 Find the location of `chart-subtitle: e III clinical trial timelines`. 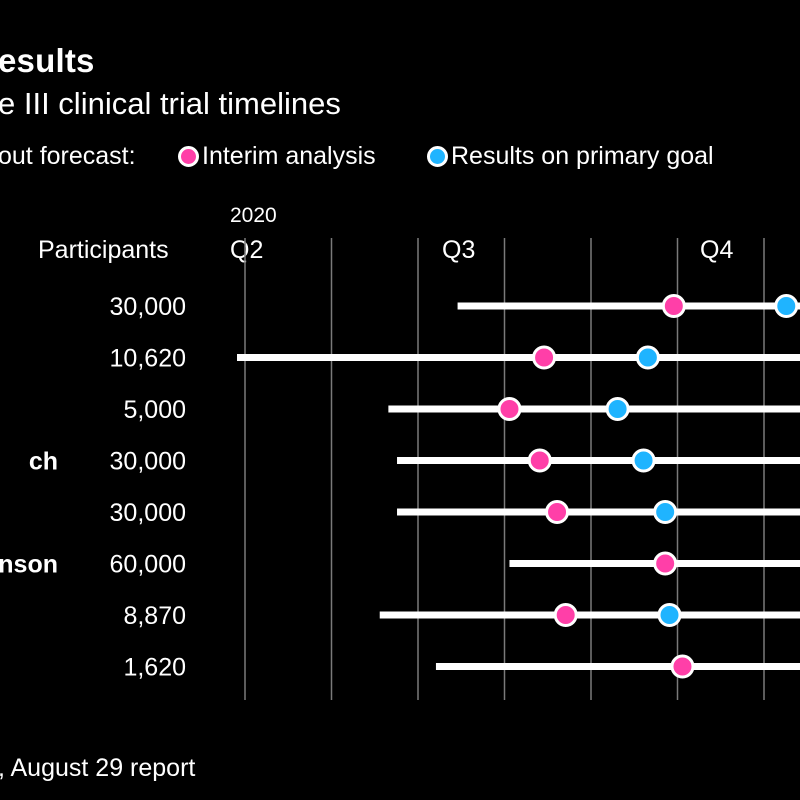

chart-subtitle: e III clinical trial timelines is located at coordinates (170, 103).